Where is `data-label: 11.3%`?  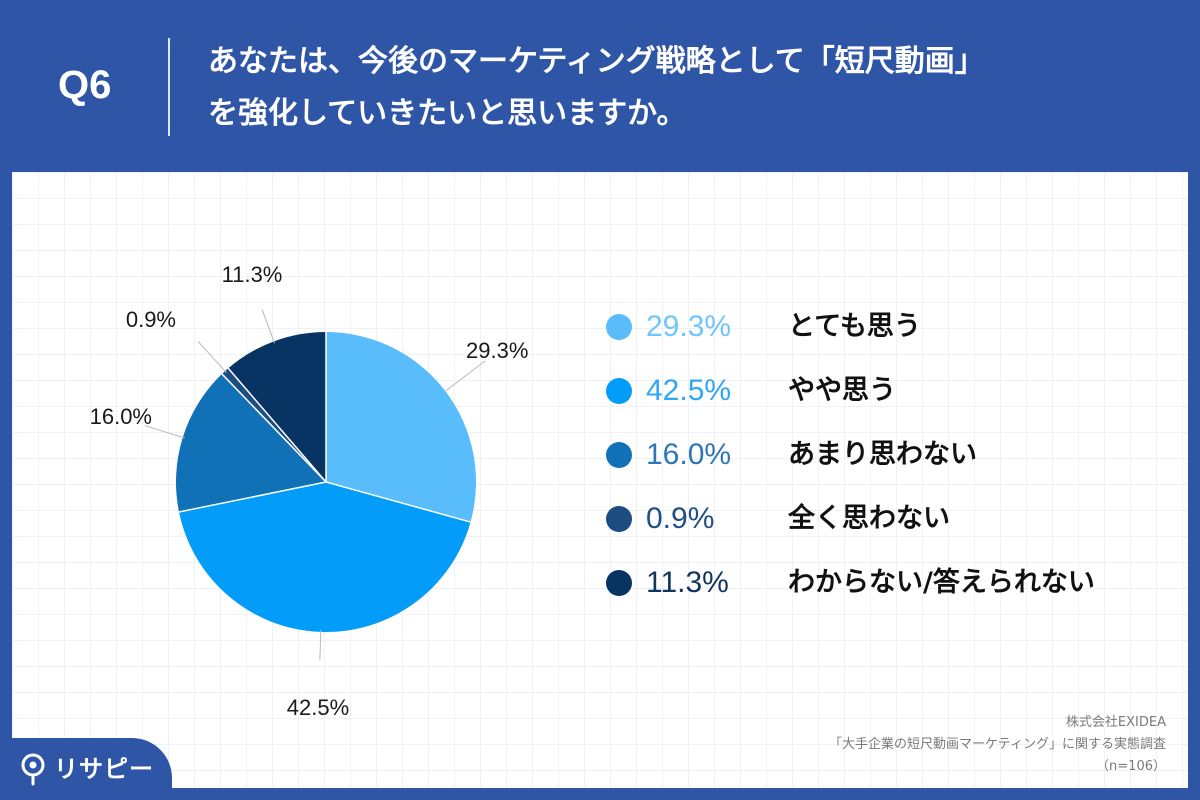 data-label: 11.3% is located at coordinates (252, 274).